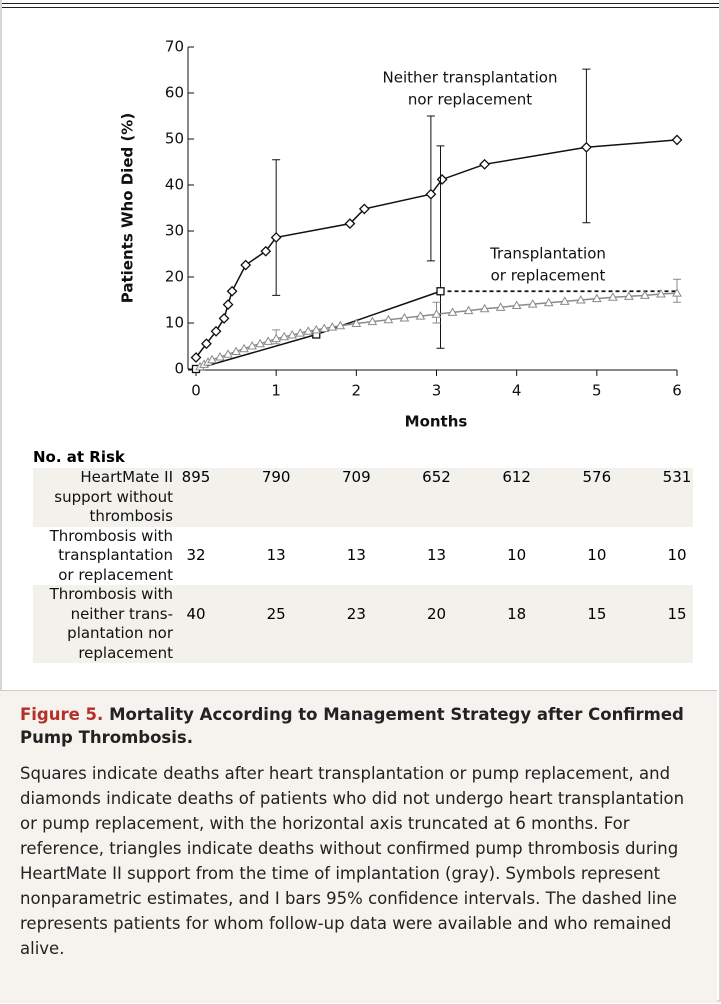  What do you see at coordinates (436, 422) in the screenshot?
I see `x-axis-label: Months` at bounding box center [436, 422].